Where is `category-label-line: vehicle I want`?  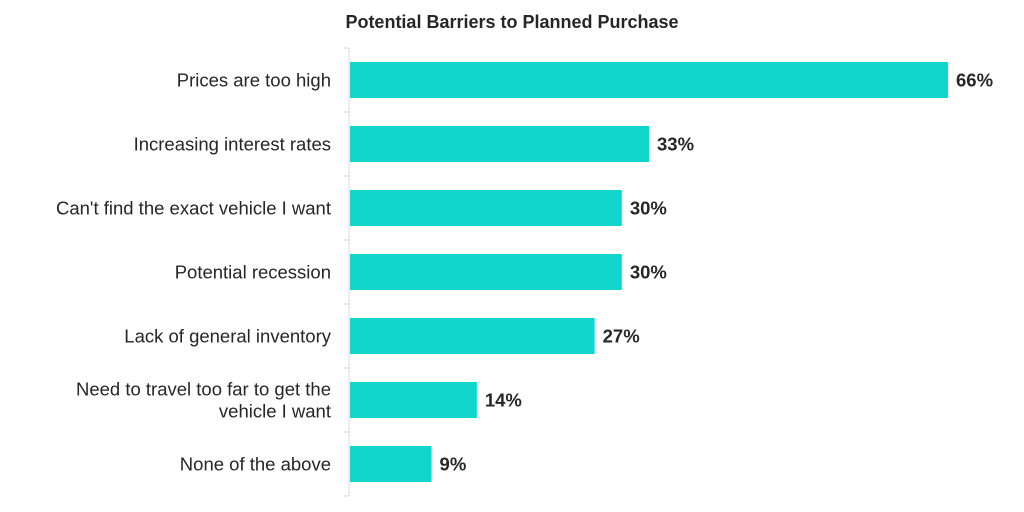
category-label-line: vehicle I want is located at coordinates (275, 411).